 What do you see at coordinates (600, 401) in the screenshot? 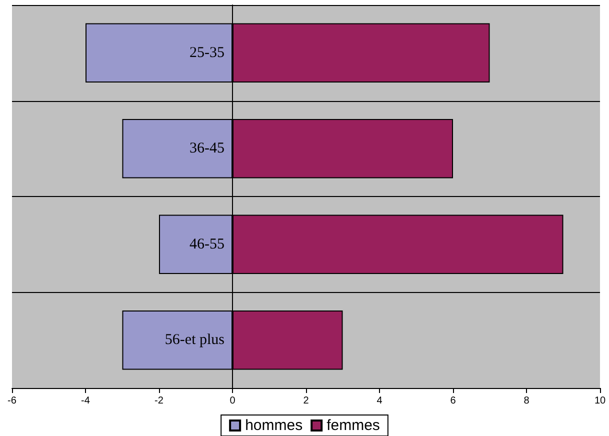
I see `x-tick-label: 10` at bounding box center [600, 401].